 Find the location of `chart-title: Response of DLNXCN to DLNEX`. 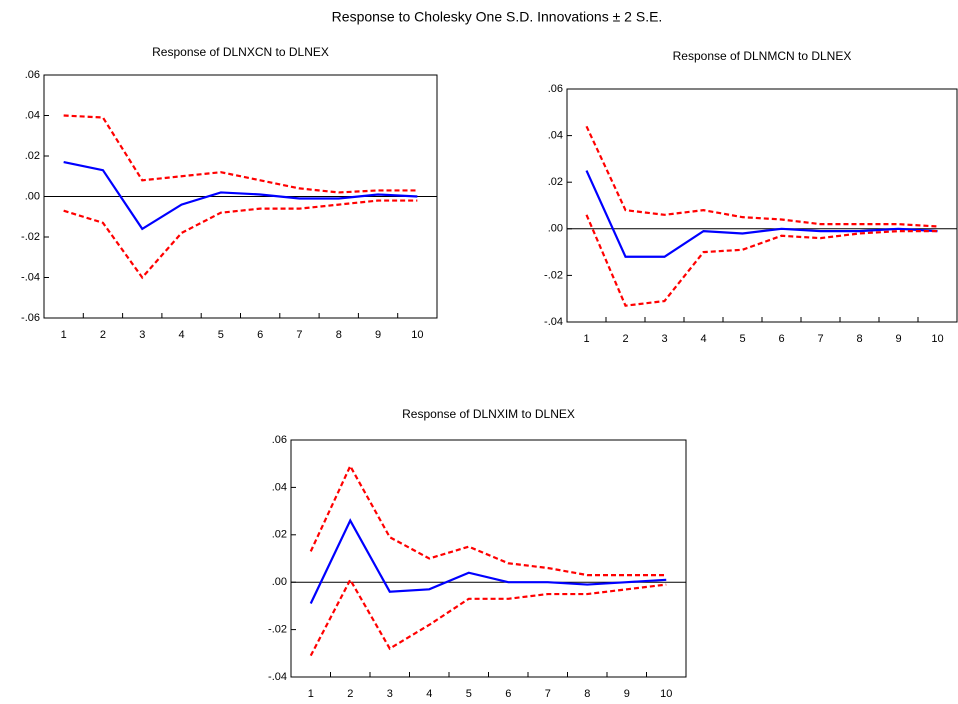

chart-title: Response of DLNXCN to DLNEX is located at coordinates (240, 52).